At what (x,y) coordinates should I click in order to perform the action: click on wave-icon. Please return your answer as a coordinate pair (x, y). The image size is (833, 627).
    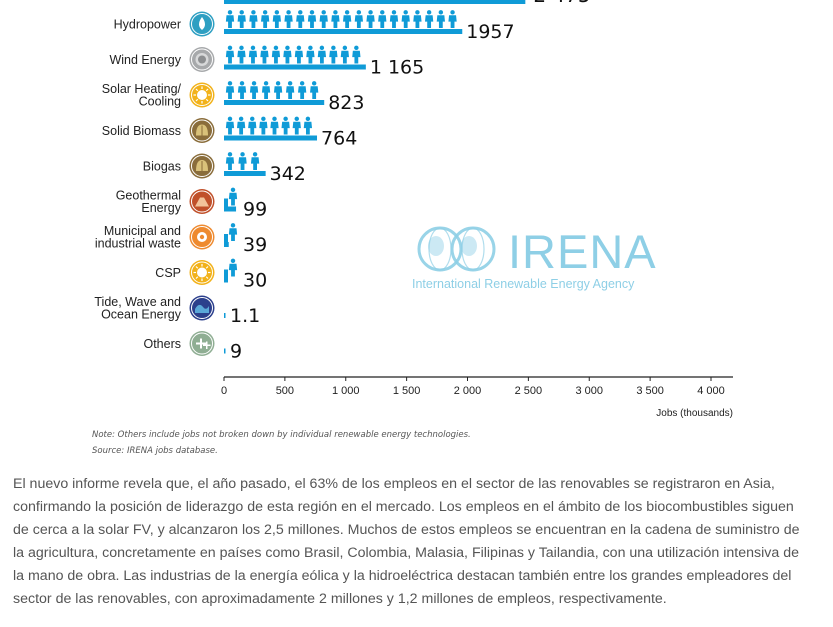
    Looking at the image, I should click on (202, 308).